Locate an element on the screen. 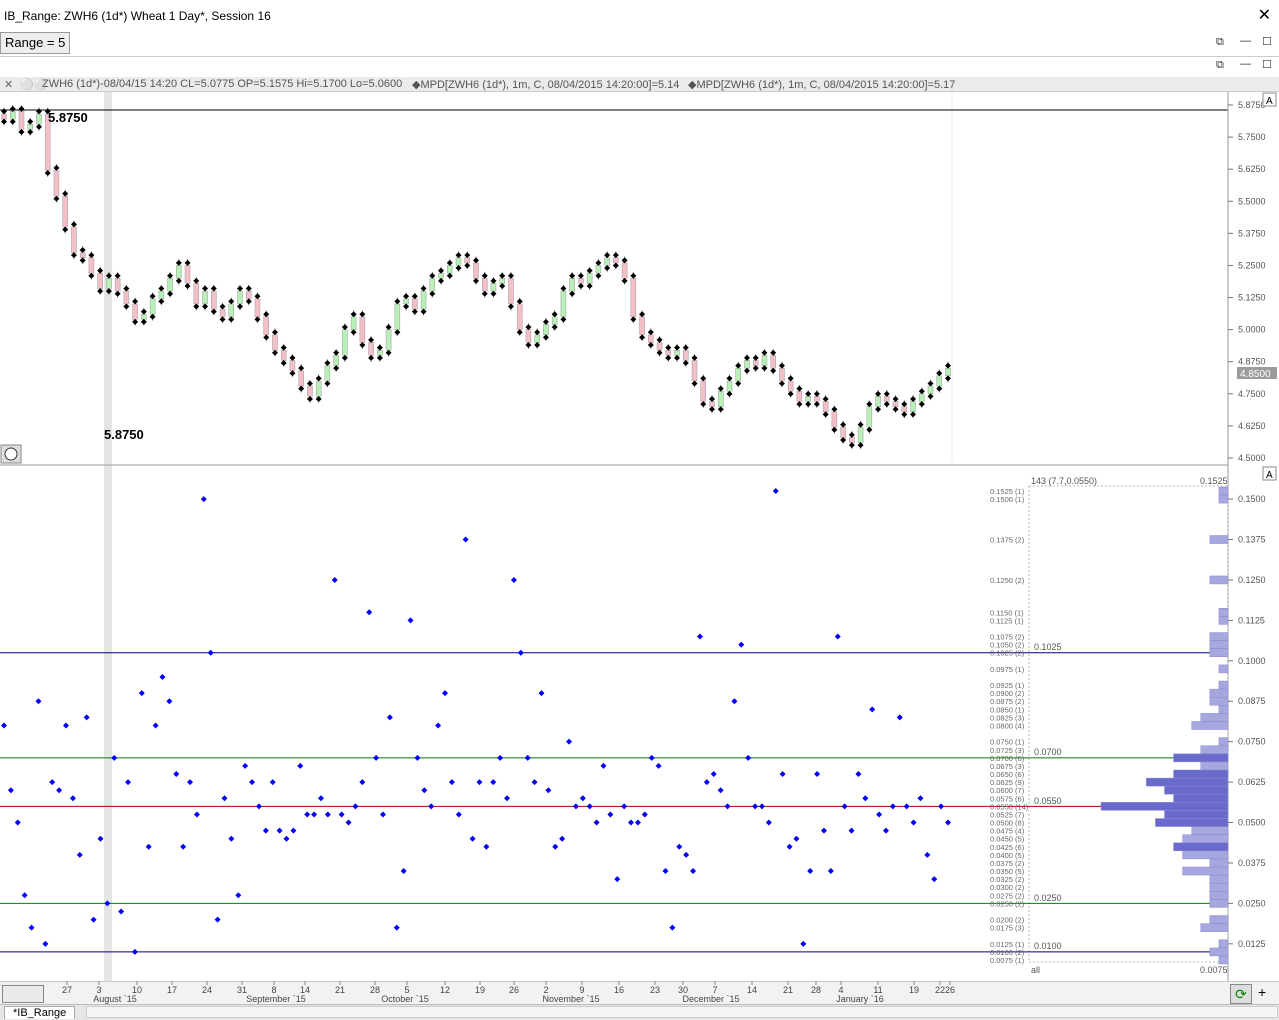 The width and height of the screenshot is (1279, 1020). restore-icon: ⧉ is located at coordinates (1220, 42).